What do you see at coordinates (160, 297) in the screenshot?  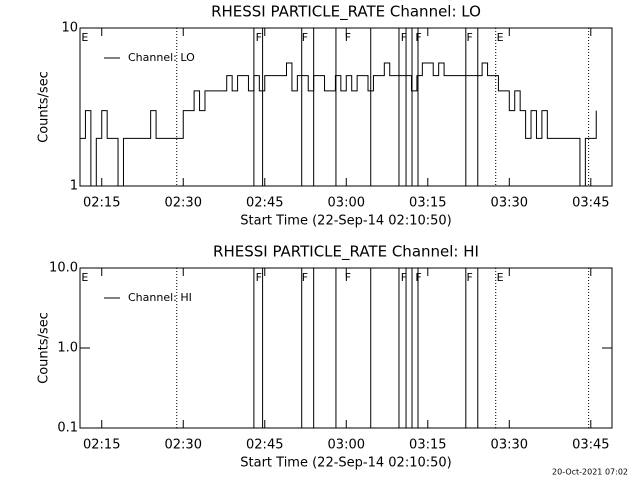 I see `legend-label: Channel: HI` at bounding box center [160, 297].